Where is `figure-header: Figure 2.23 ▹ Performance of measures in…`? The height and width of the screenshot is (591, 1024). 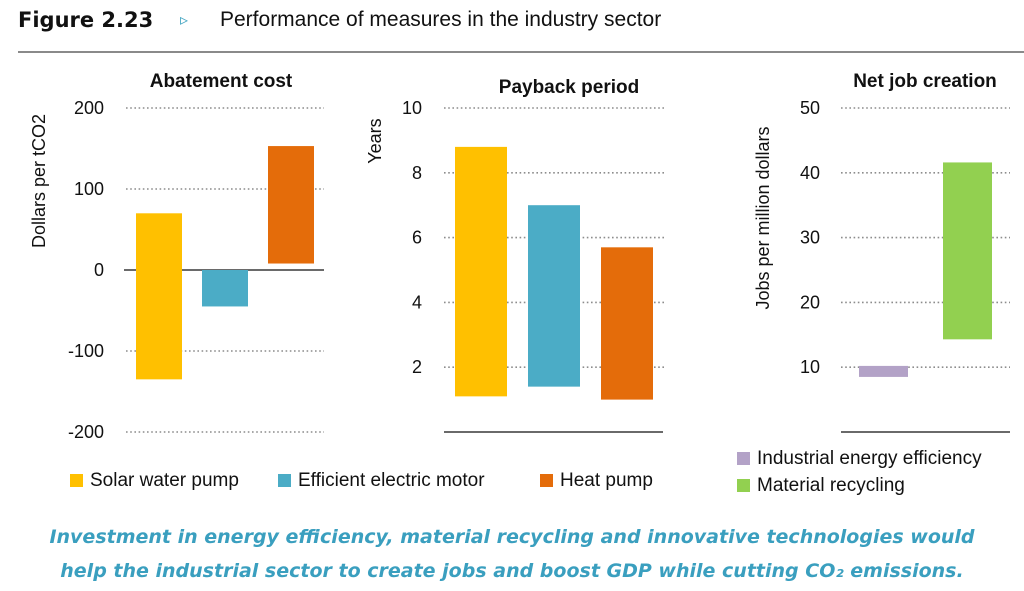
figure-header: Figure 2.23 ▹ Performance of measures in… is located at coordinates (518, 23).